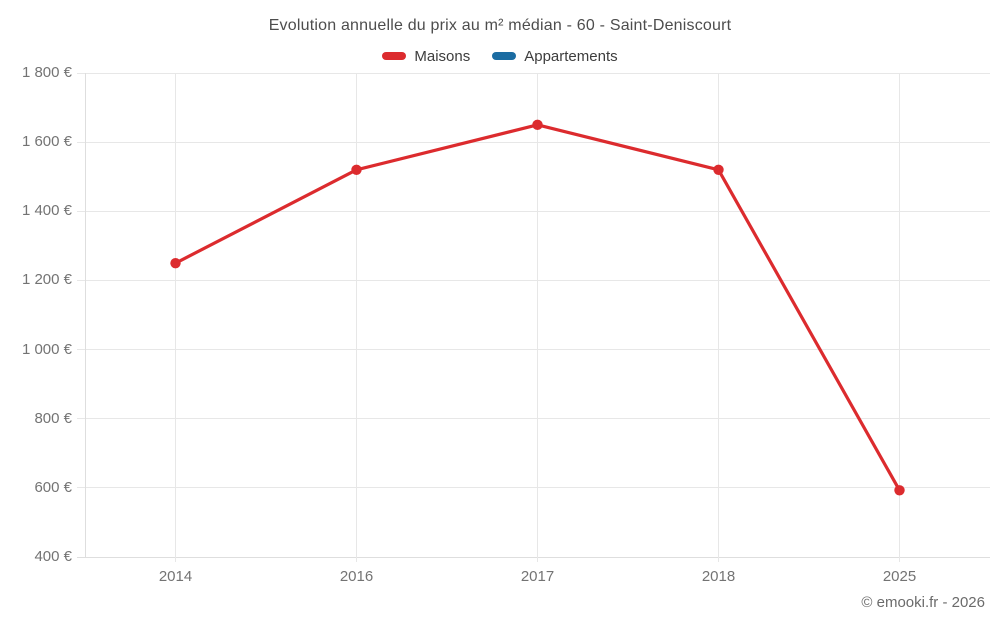 This screenshot has width=1000, height=625. Describe the element at coordinates (175, 576) in the screenshot. I see `x-axis-label-2014: 2014` at that location.